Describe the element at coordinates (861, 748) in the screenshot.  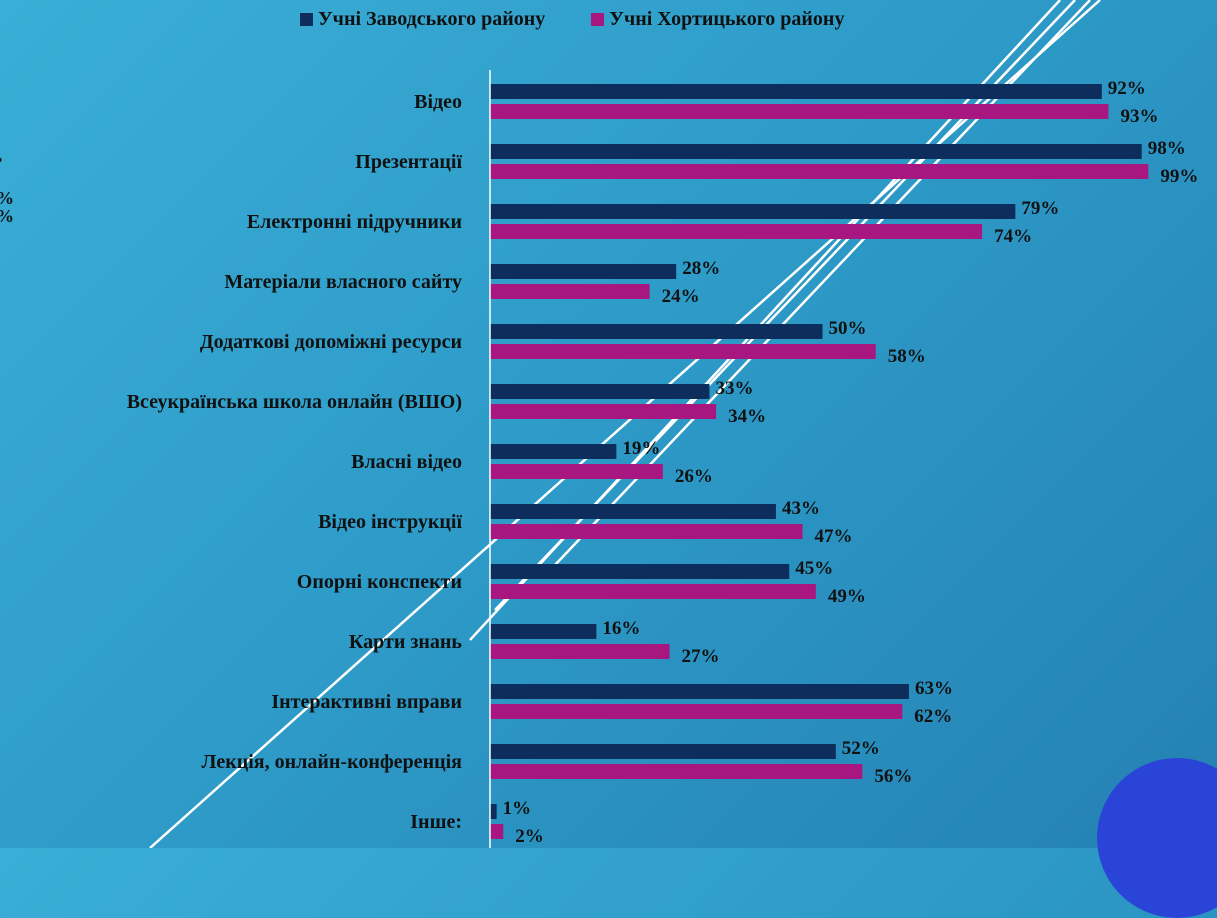
I see `data-label: 52%` at that location.